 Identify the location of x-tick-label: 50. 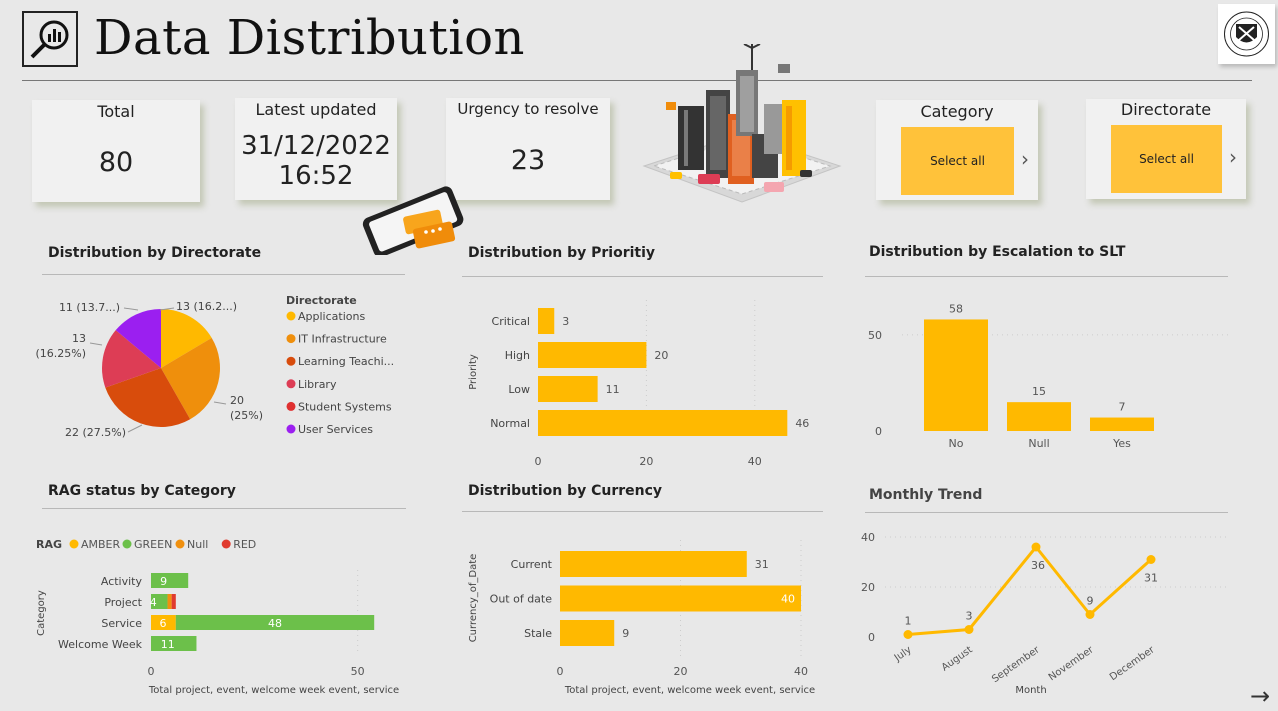
(358, 671).